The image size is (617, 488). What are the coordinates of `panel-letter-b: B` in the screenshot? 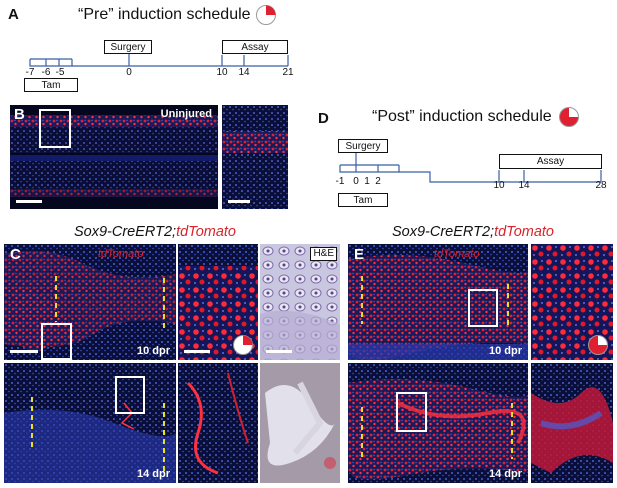 It's located at (19, 114).